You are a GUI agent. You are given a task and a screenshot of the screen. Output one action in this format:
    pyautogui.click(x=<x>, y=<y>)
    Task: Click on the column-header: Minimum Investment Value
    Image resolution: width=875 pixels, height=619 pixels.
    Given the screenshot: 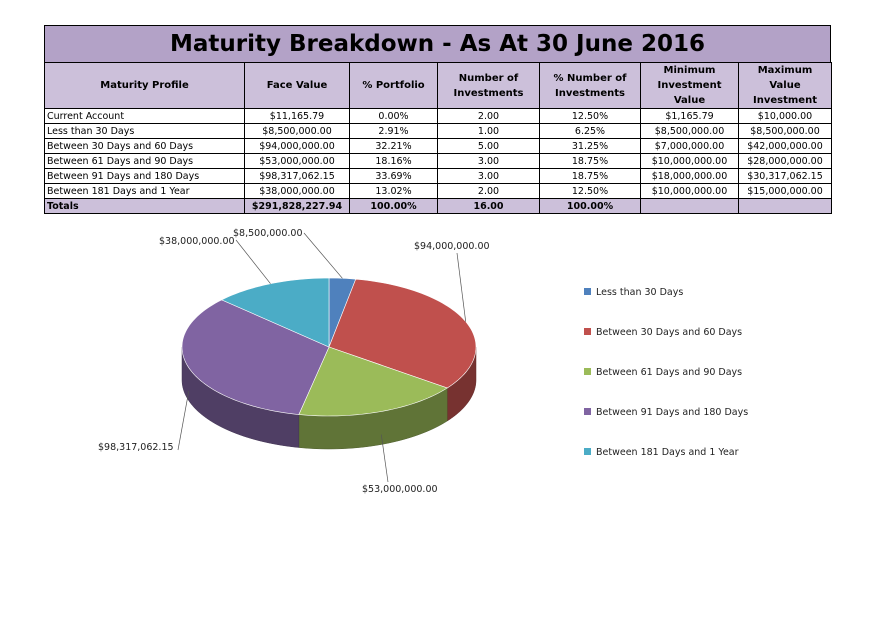 What is the action you would take?
    pyautogui.click(x=689, y=85)
    